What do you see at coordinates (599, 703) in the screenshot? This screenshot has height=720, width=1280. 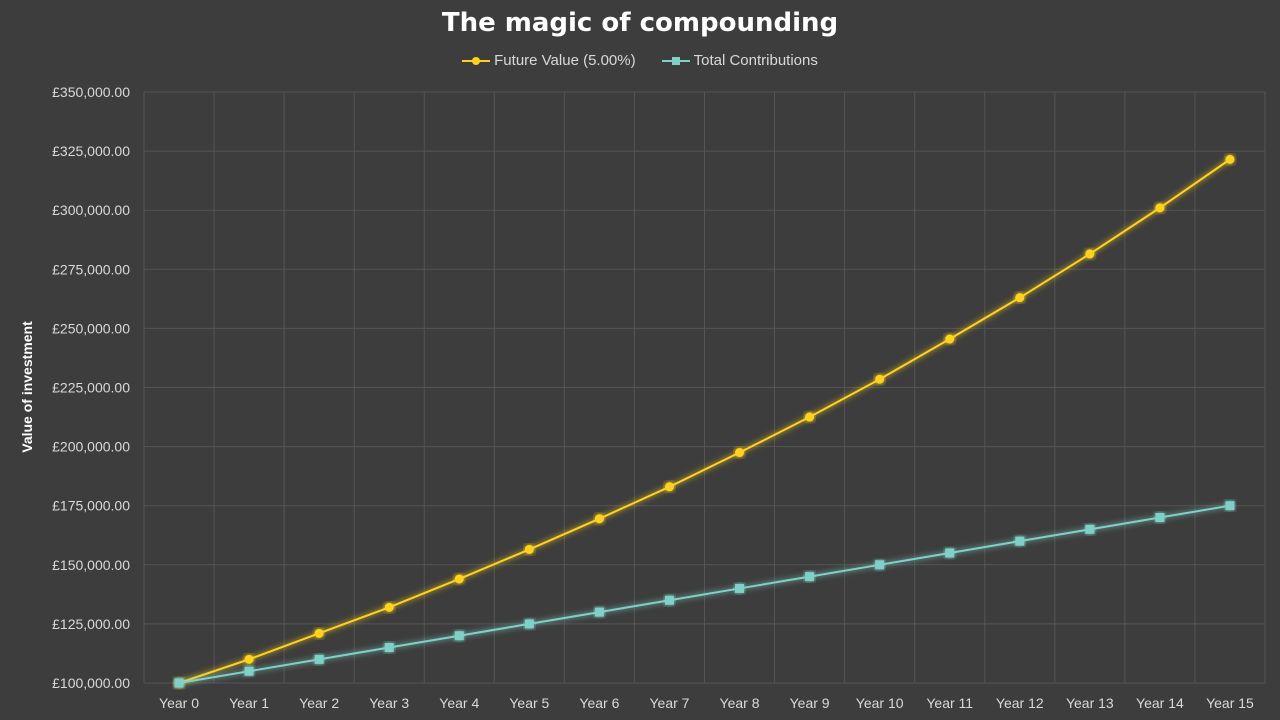 I see `x-tick-label: Year 6` at bounding box center [599, 703].